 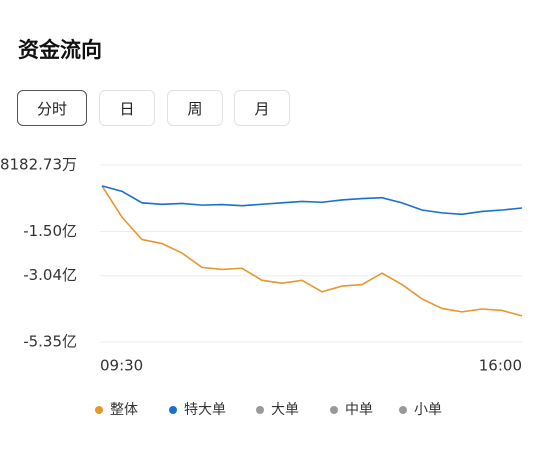 What do you see at coordinates (428, 410) in the screenshot?
I see `legend-label: 小单` at bounding box center [428, 410].